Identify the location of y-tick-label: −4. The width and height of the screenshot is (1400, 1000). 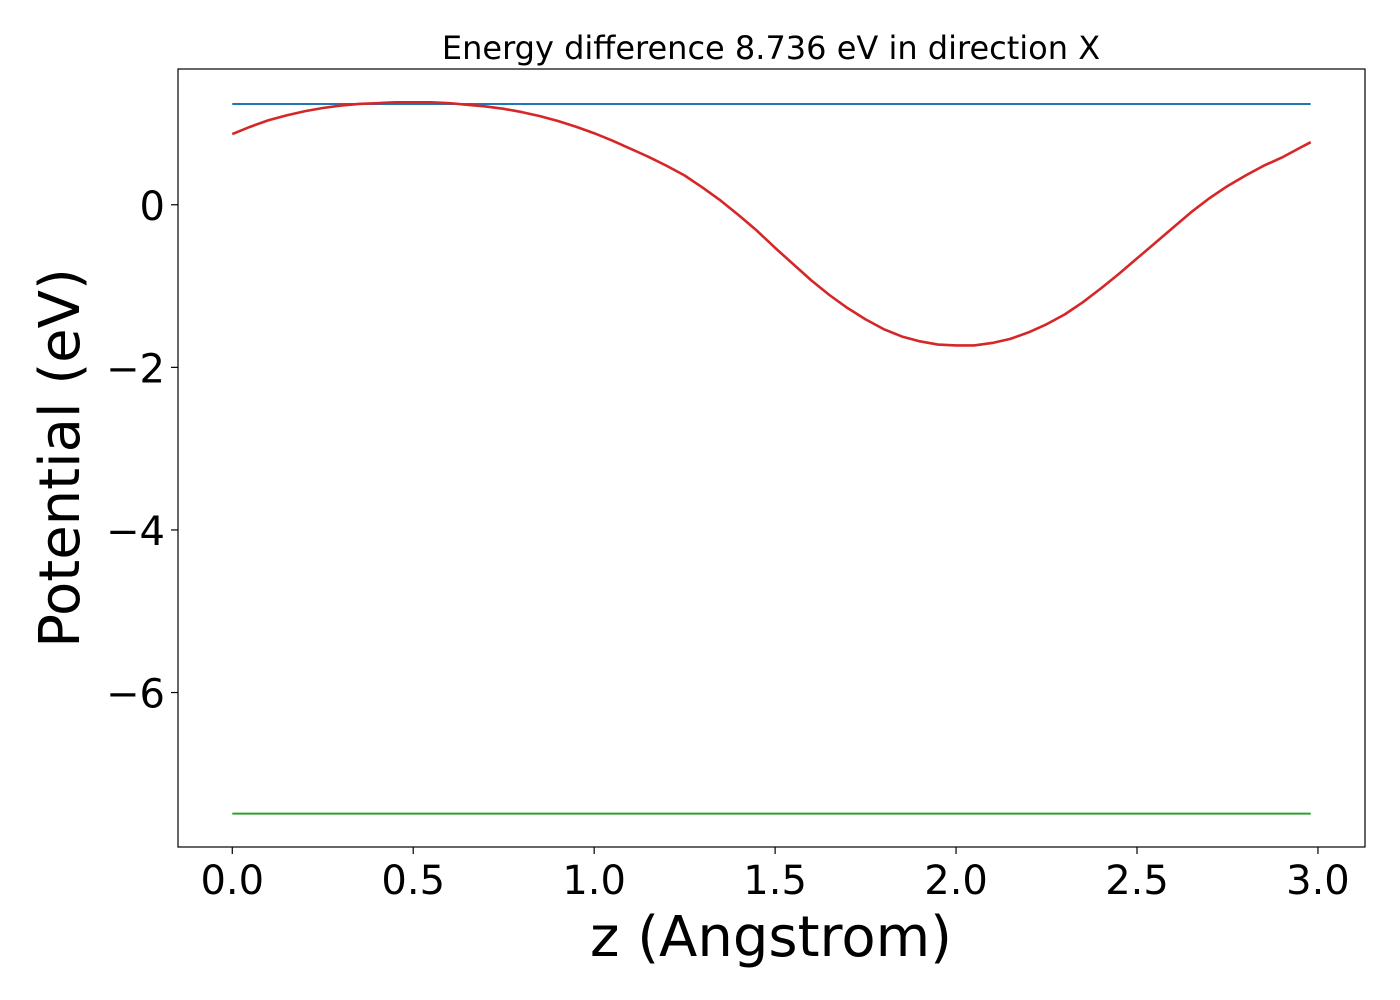
(135, 532).